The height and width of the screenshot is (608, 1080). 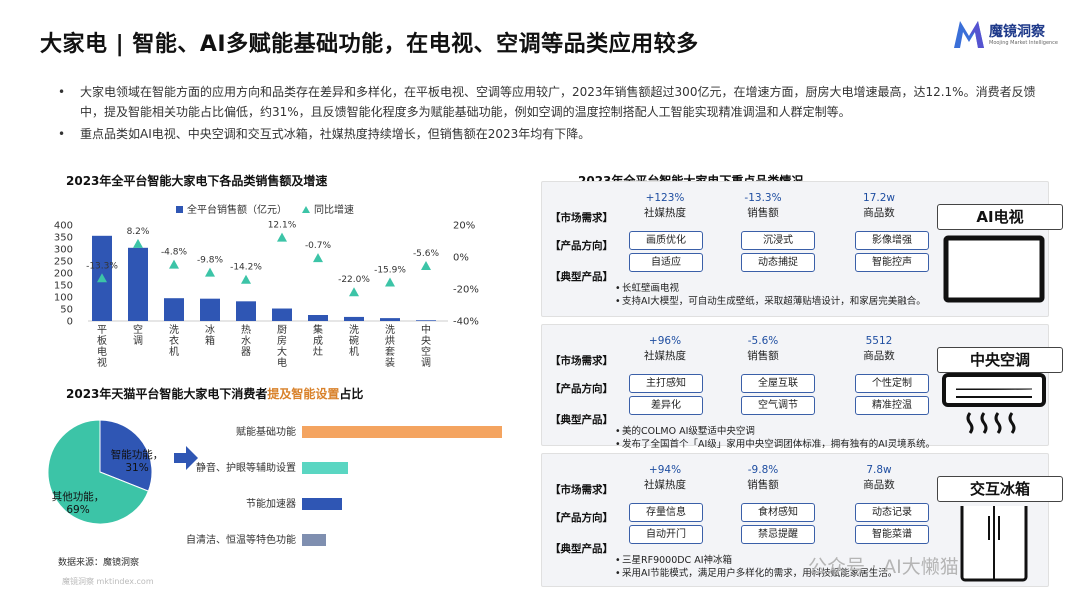 What do you see at coordinates (282, 362) in the screenshot?
I see `x-tick-char: 电` at bounding box center [282, 362].